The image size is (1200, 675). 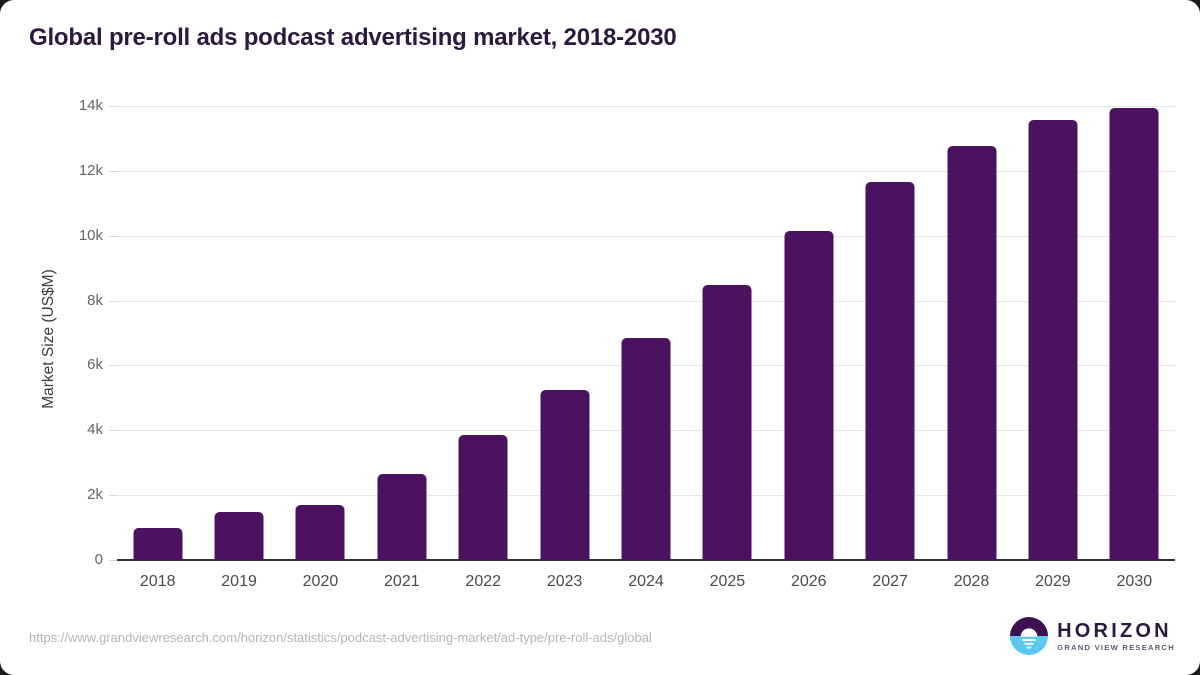 What do you see at coordinates (483, 497) in the screenshot?
I see `bar-2022` at bounding box center [483, 497].